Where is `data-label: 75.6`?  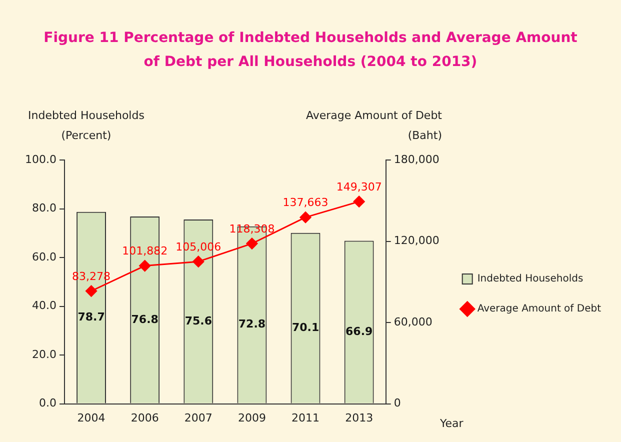 data-label: 75.6 is located at coordinates (198, 321).